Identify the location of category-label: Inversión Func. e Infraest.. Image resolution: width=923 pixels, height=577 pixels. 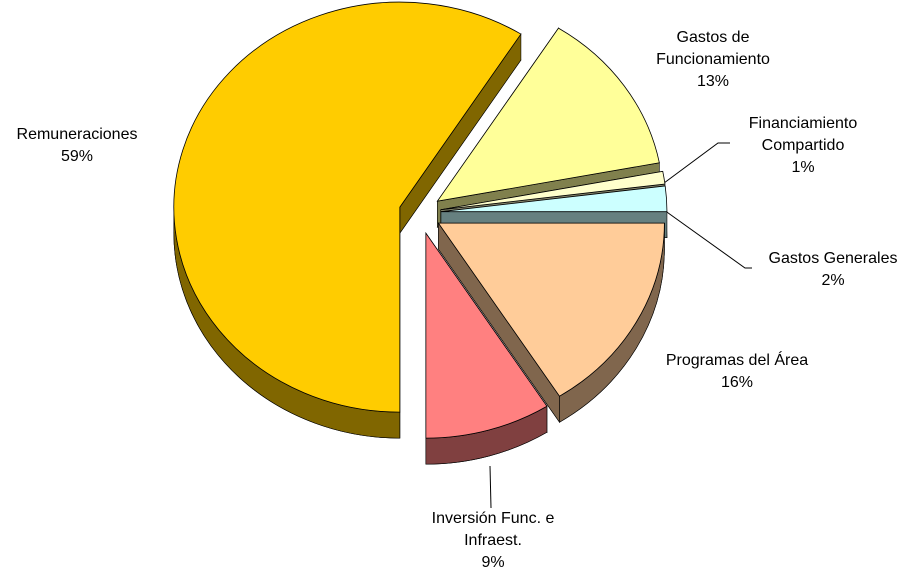
(493, 529).